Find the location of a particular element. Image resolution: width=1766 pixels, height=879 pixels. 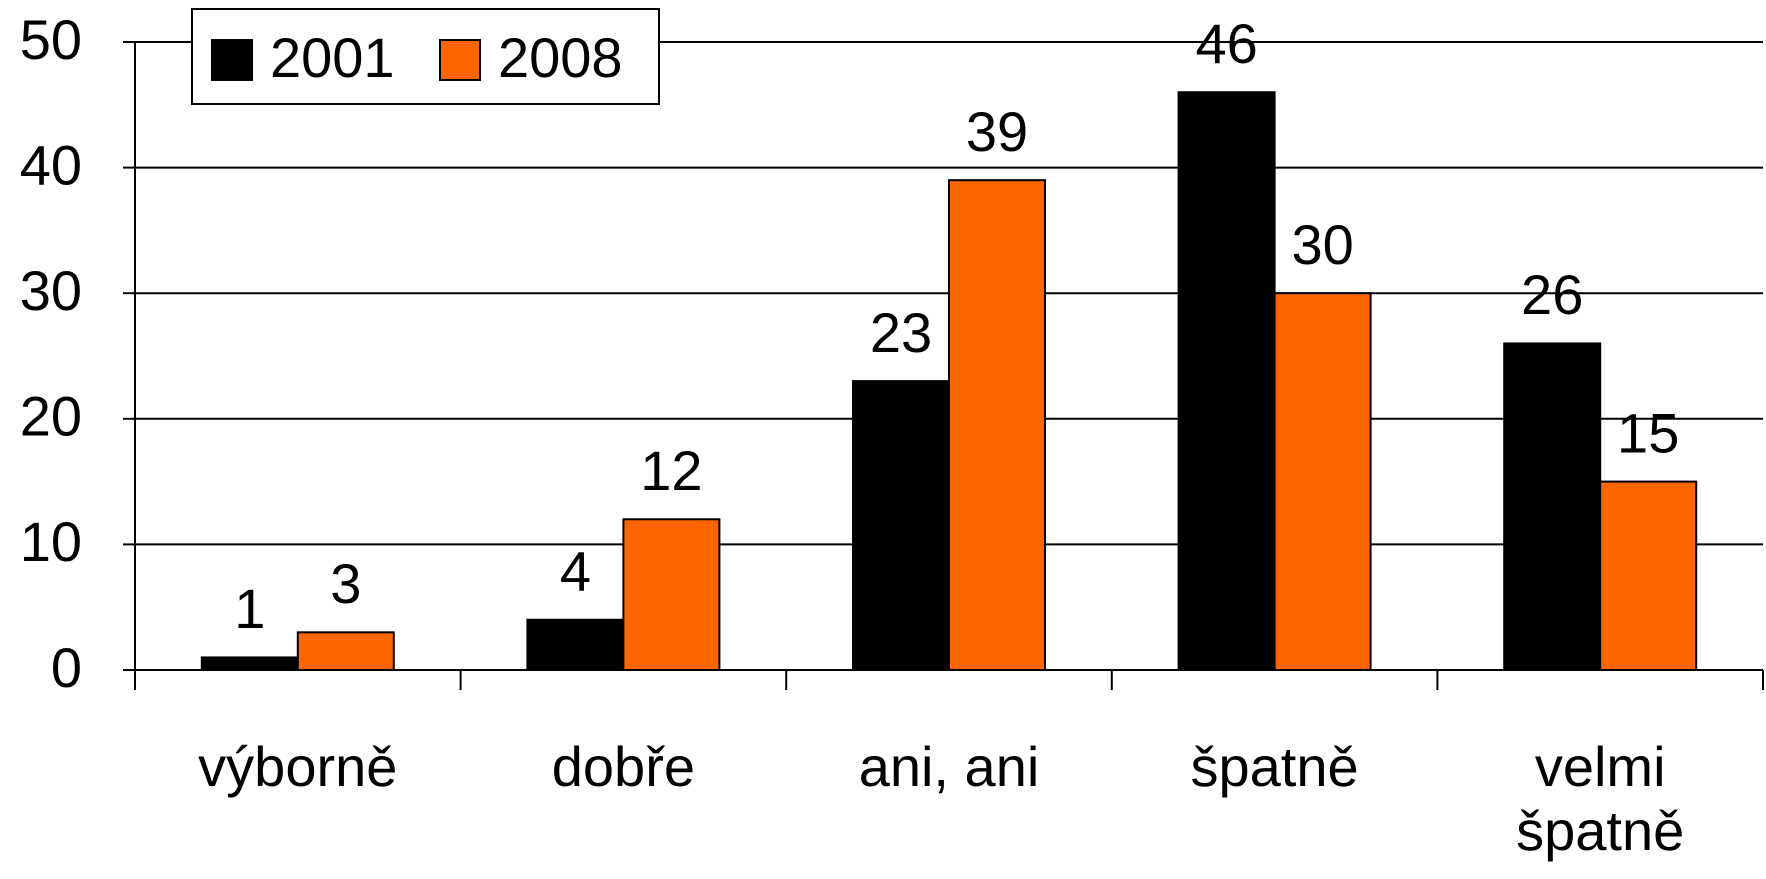

y-tick-label: 10 is located at coordinates (51, 541).